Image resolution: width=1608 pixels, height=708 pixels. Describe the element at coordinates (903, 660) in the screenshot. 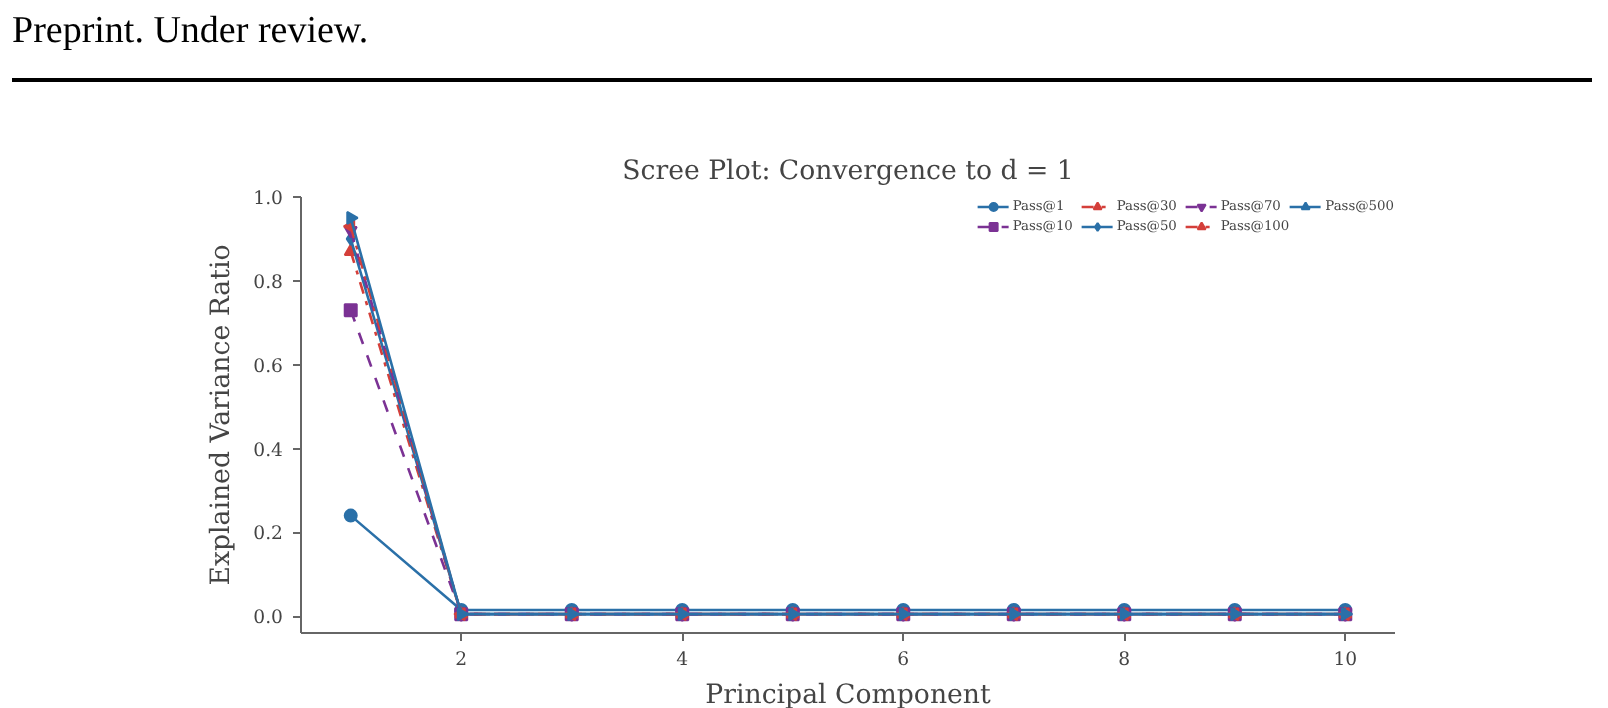

I see `x-tick-label: 6` at that location.